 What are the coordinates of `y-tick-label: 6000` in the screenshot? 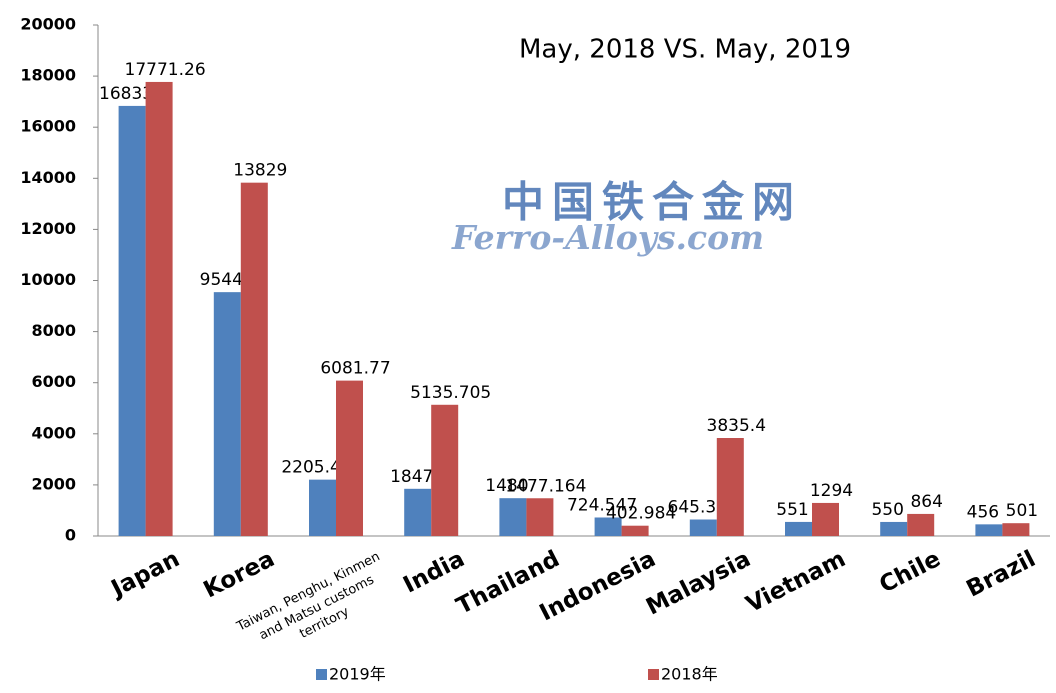 It's located at (53, 381).